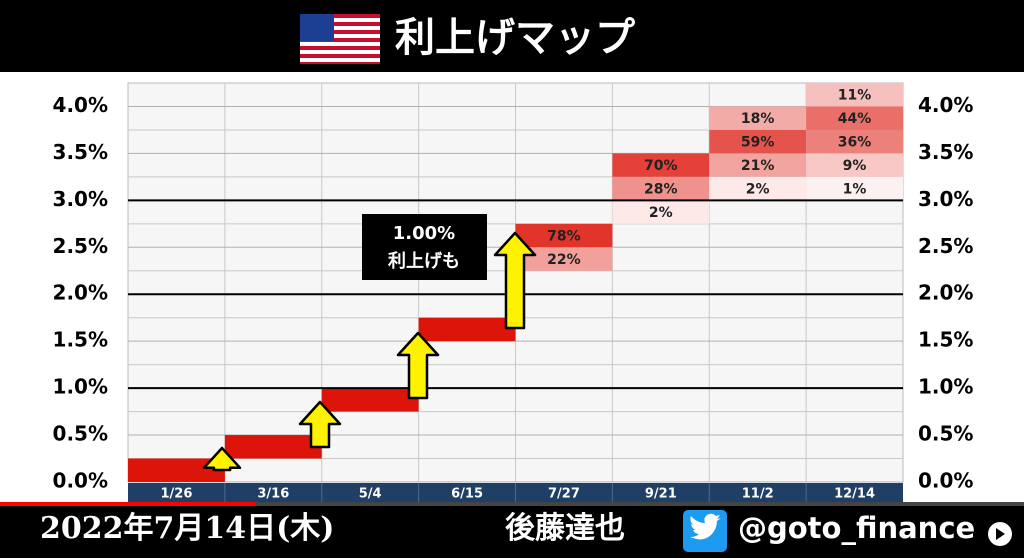 Image resolution: width=1024 pixels, height=558 pixels. Describe the element at coordinates (80, 152) in the screenshot. I see `y-tick-label: 3.5%` at that location.